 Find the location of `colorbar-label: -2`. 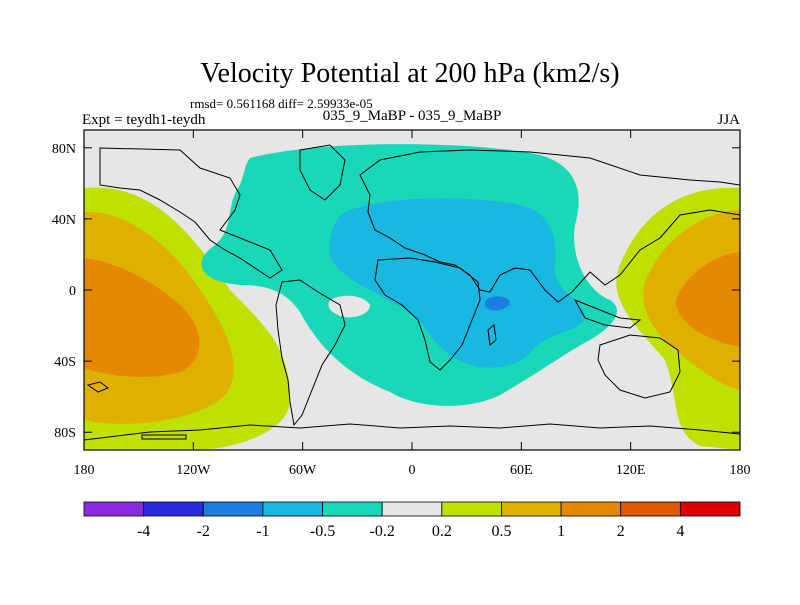

colorbar-label: -2 is located at coordinates (203, 531).